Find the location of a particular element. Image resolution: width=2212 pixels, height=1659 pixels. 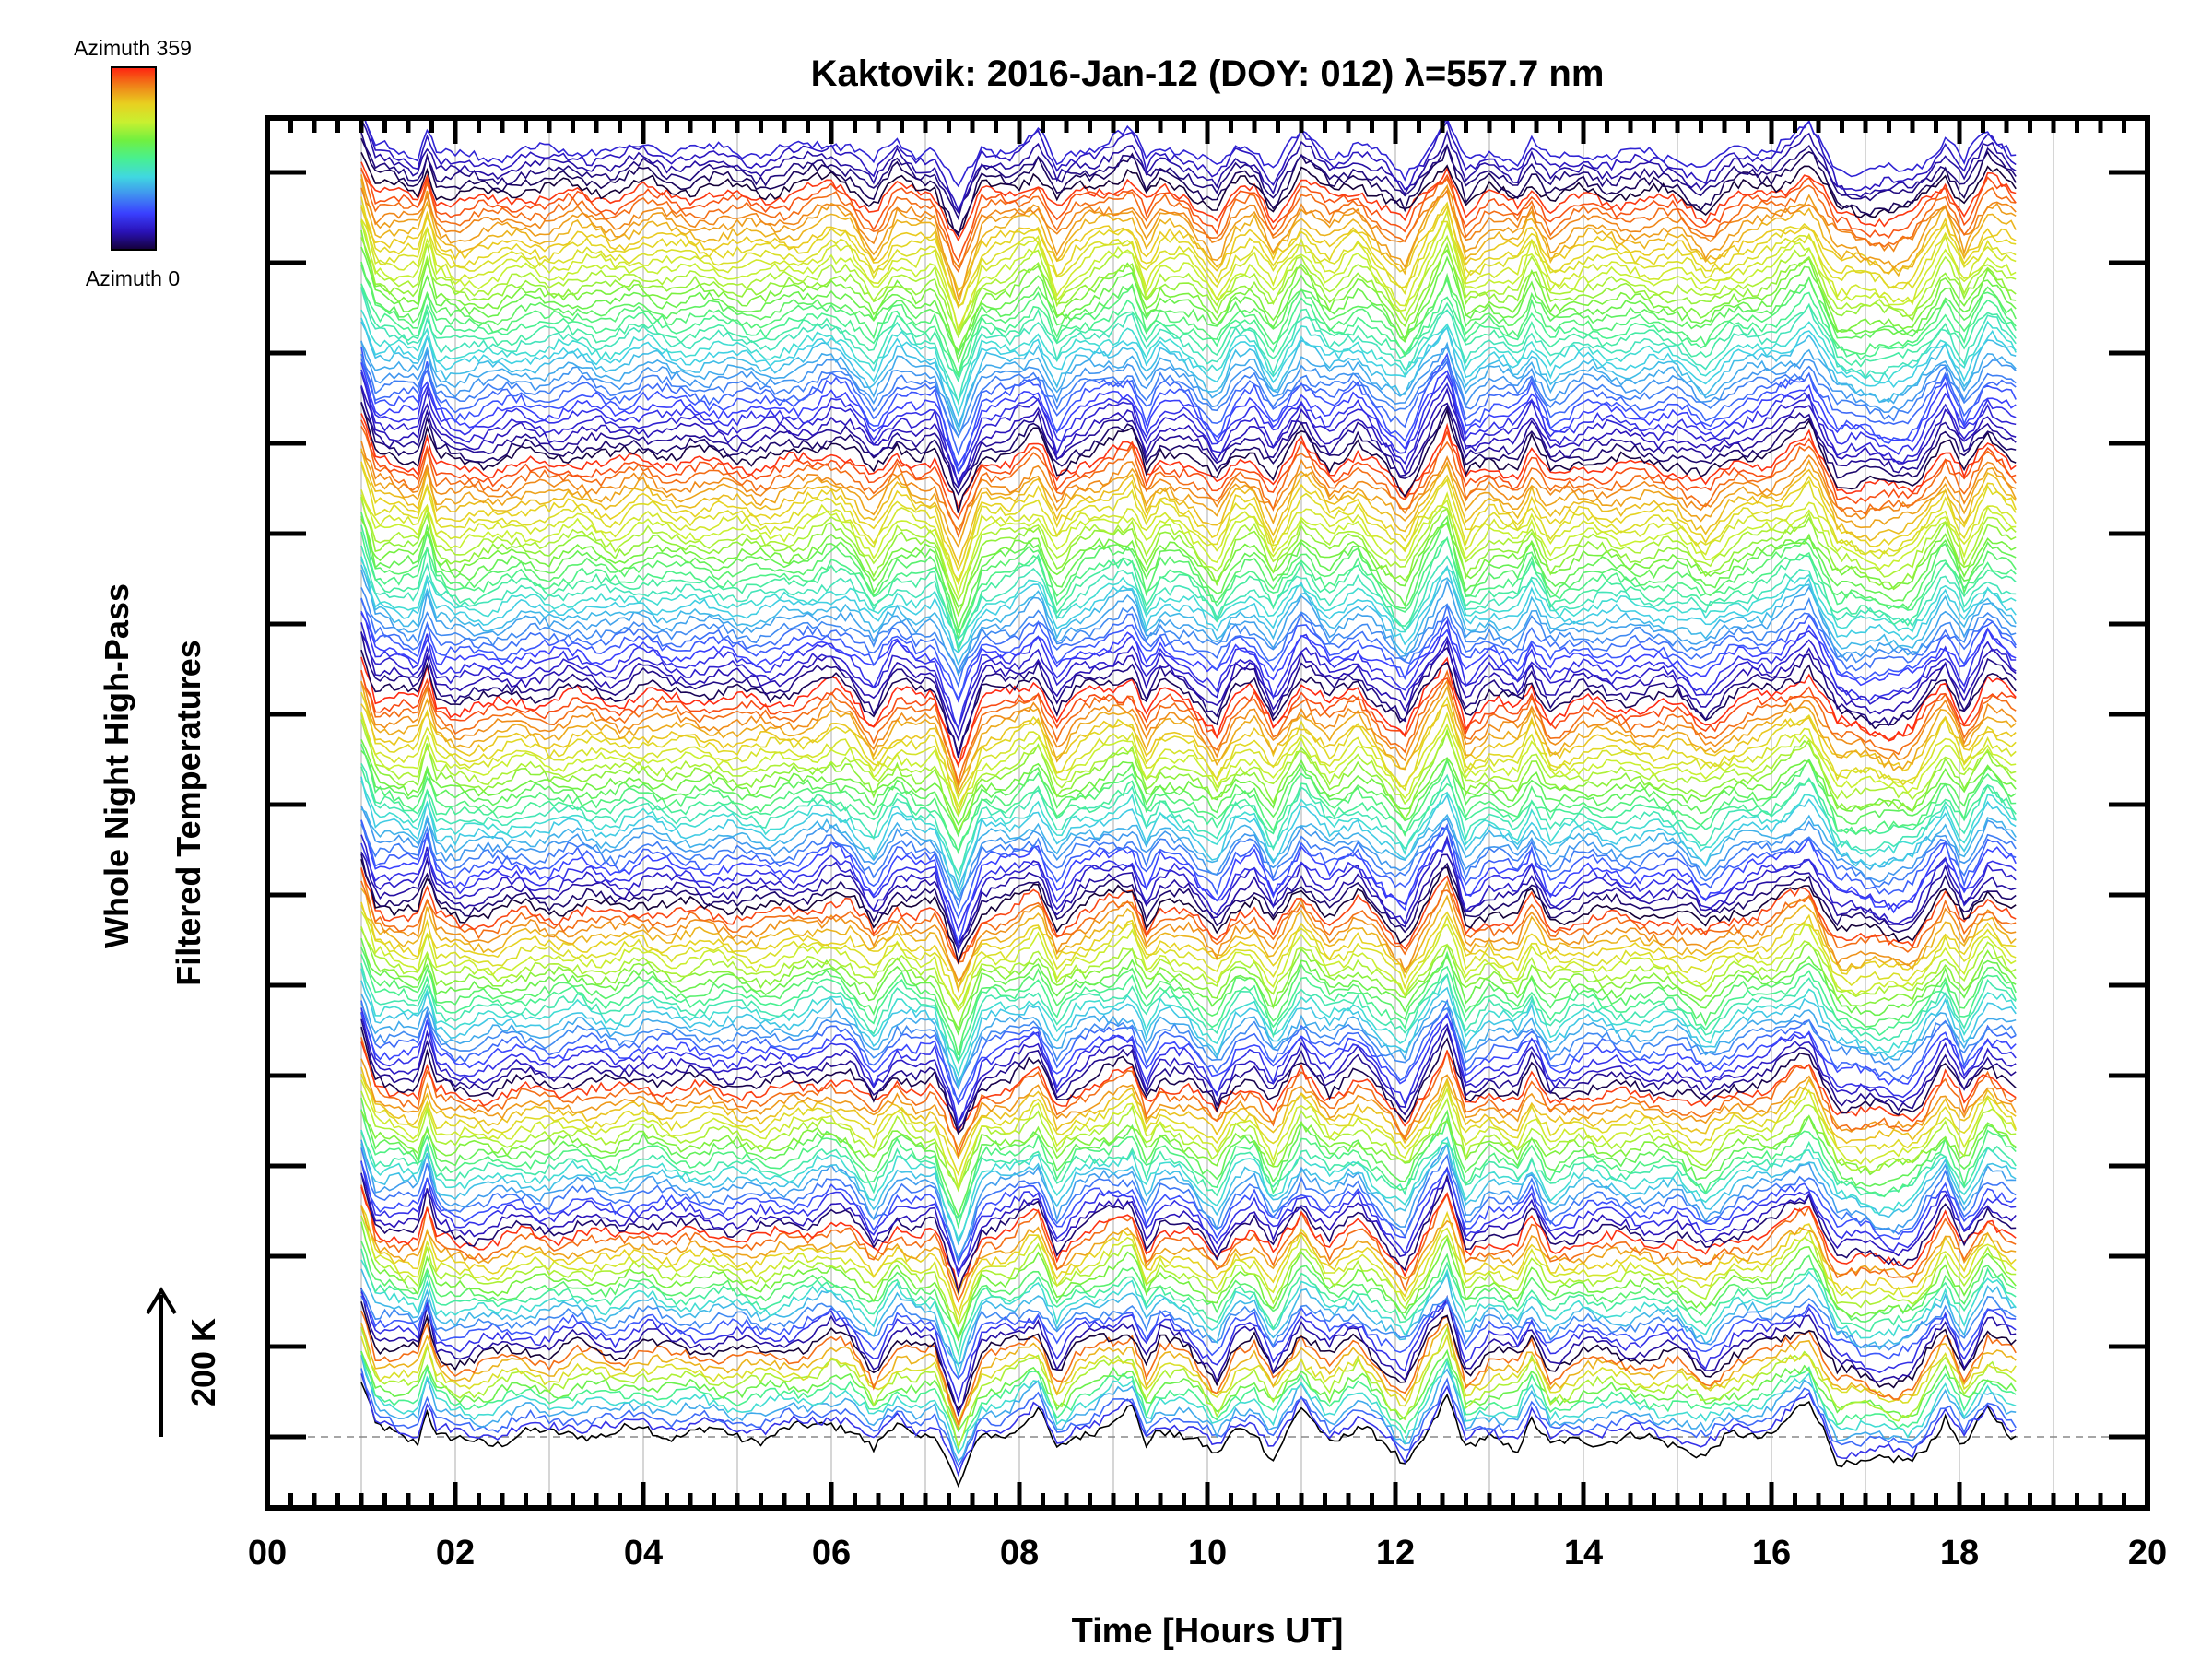

trace-ring3-az276 is located at coordinates (1188, 1125).